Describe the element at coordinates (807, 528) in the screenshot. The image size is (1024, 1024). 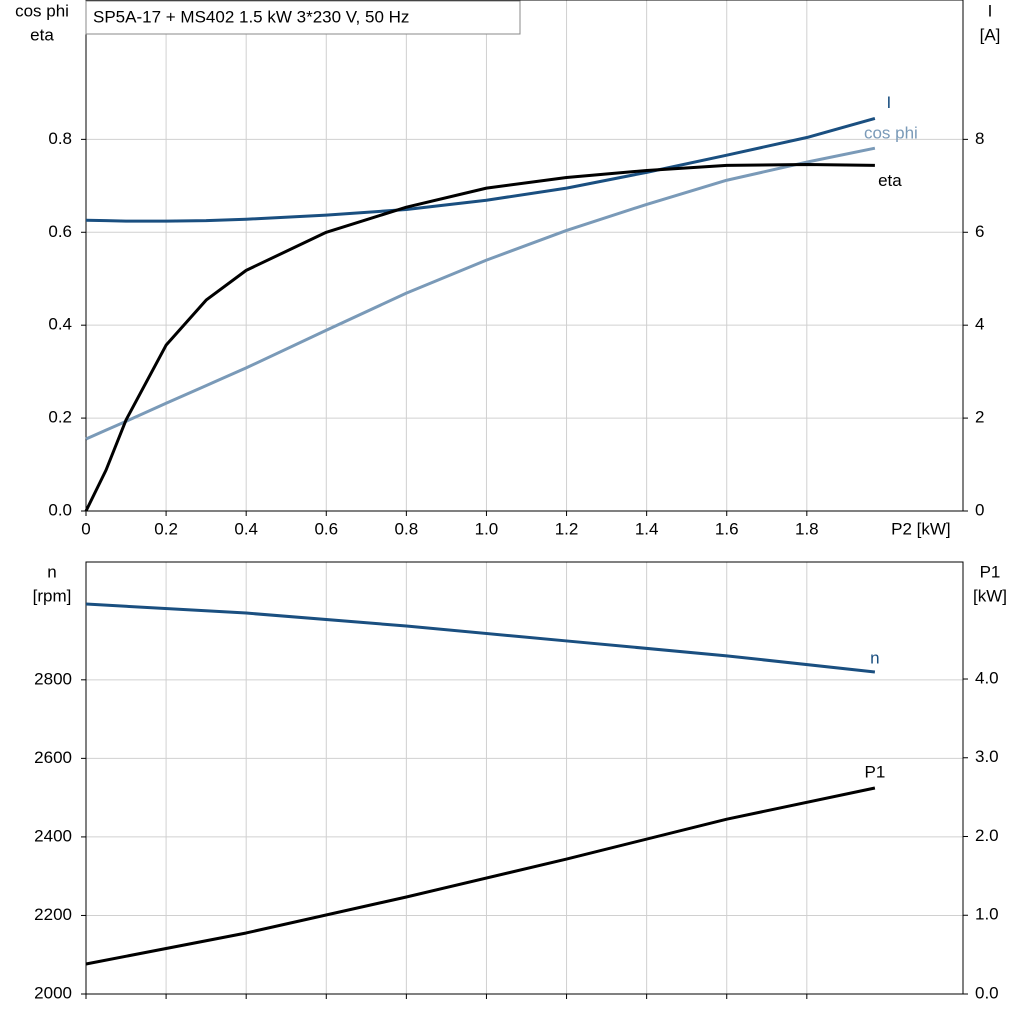
I see `x-tick-label: 1.8` at that location.